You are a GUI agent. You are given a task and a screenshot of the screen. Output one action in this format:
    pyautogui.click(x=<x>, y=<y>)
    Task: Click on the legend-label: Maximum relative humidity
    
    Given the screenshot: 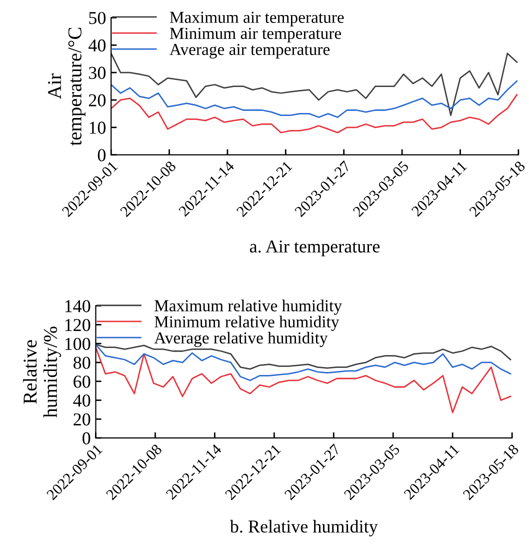 What is the action you would take?
    pyautogui.click(x=248, y=307)
    